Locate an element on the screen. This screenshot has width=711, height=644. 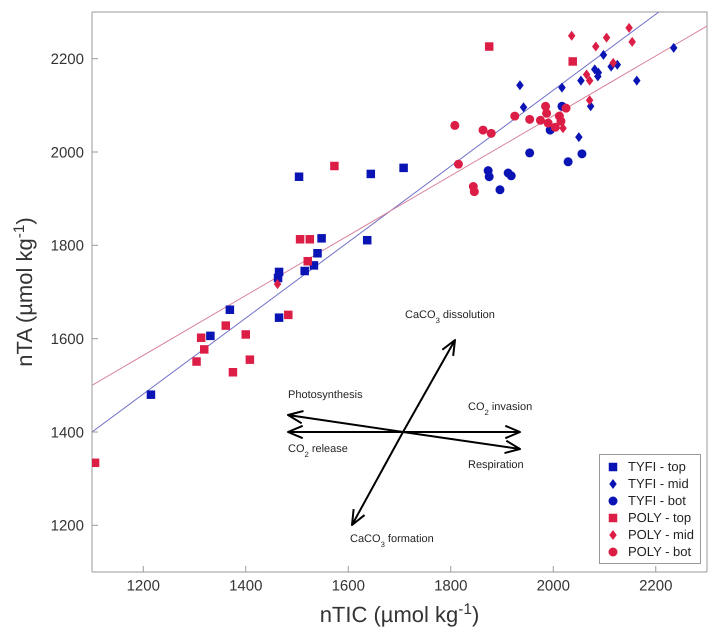
annotation: CO$_{2}$ release is located at coordinates (318, 450).